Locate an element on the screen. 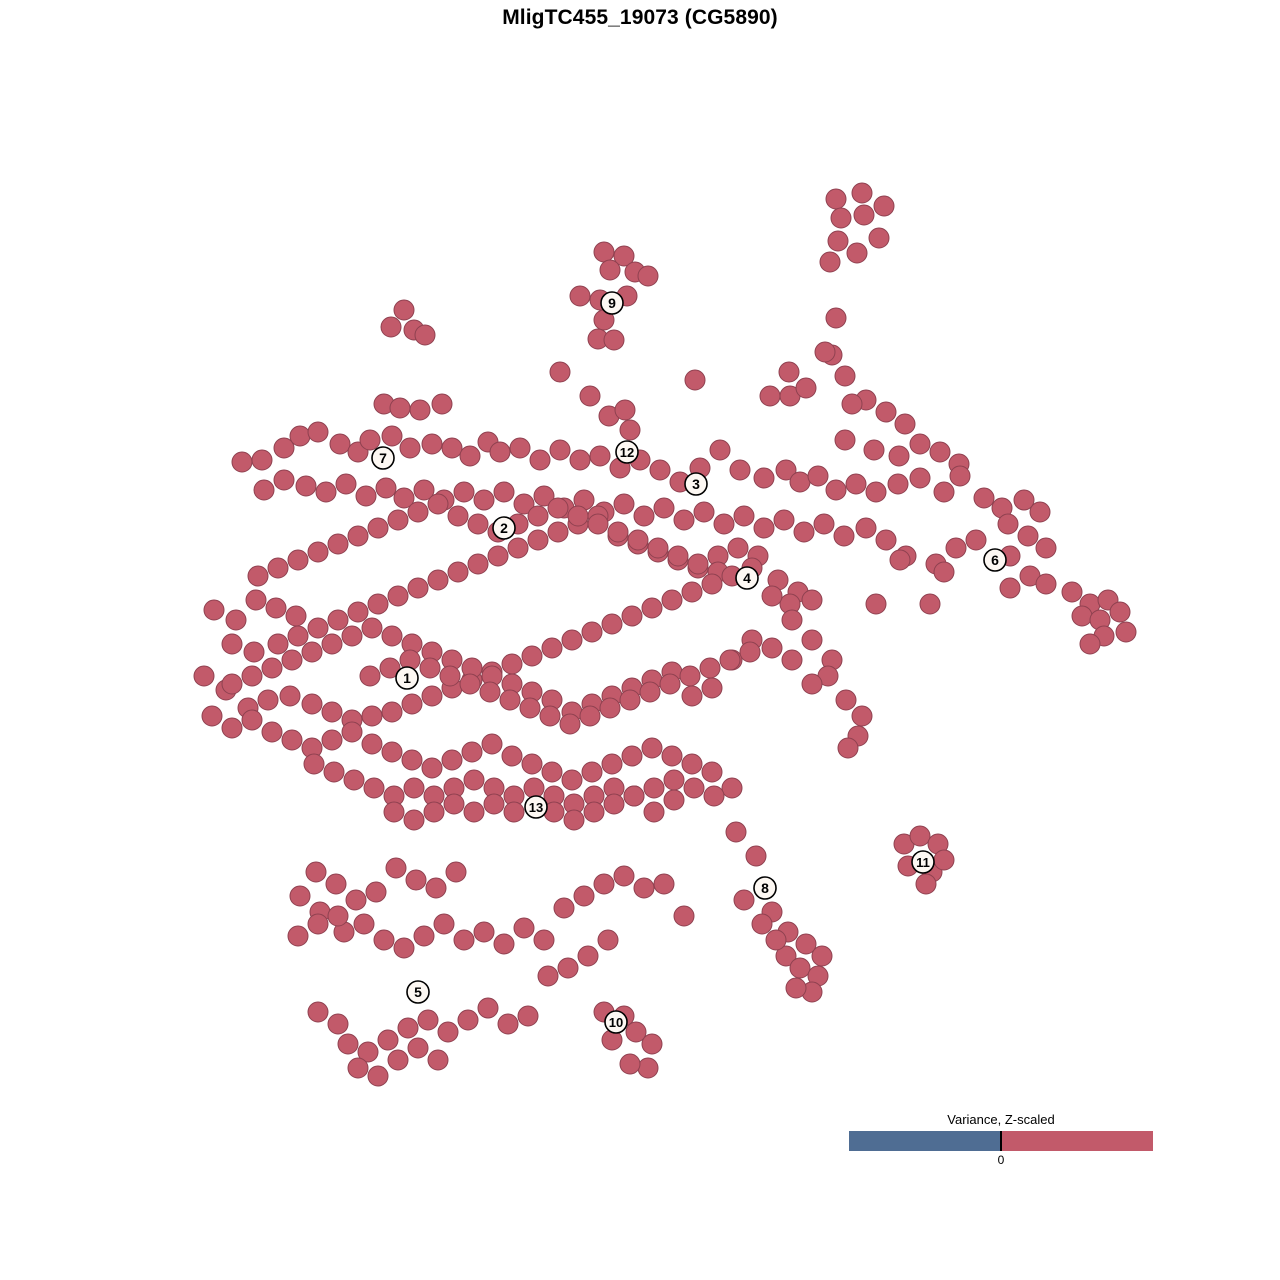 The width and height of the screenshot is (1280, 1280). cluster-label-text: 12 is located at coordinates (627, 452).